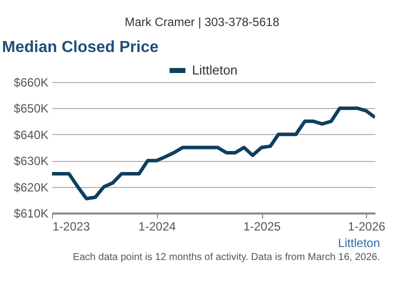 Image resolution: width=400 pixels, height=300 pixels. I want to click on y-tick-label: $650K, so click(31, 109).